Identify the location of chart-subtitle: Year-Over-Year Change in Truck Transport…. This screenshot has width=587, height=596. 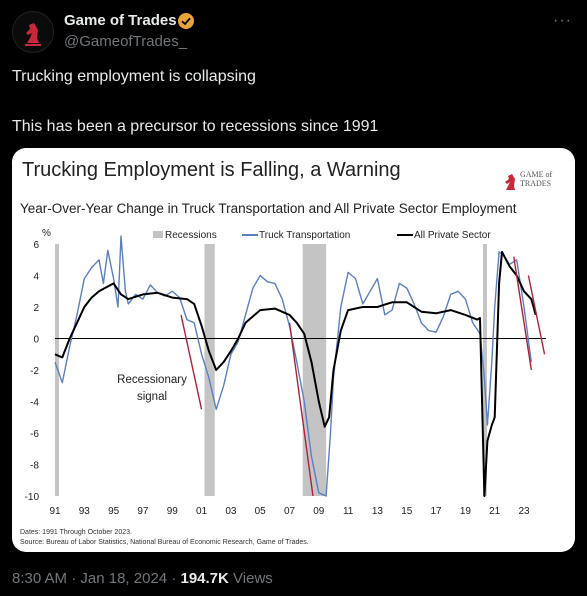
(268, 208).